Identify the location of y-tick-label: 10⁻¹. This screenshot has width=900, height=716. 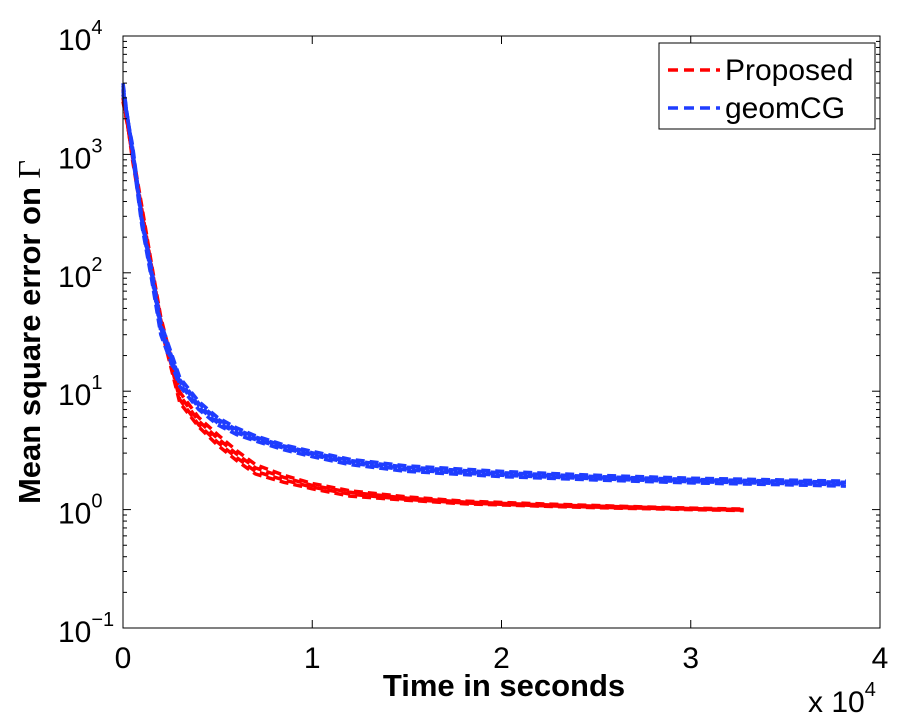
(86, 629).